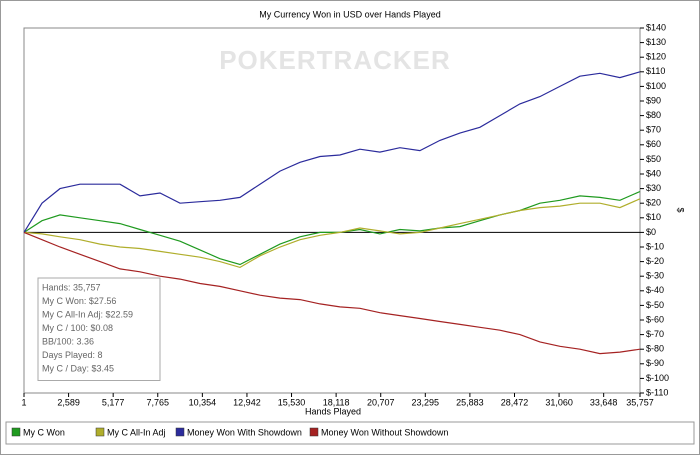  What do you see at coordinates (657, 392) in the screenshot?
I see `y-tick-label: $-110` at bounding box center [657, 392].